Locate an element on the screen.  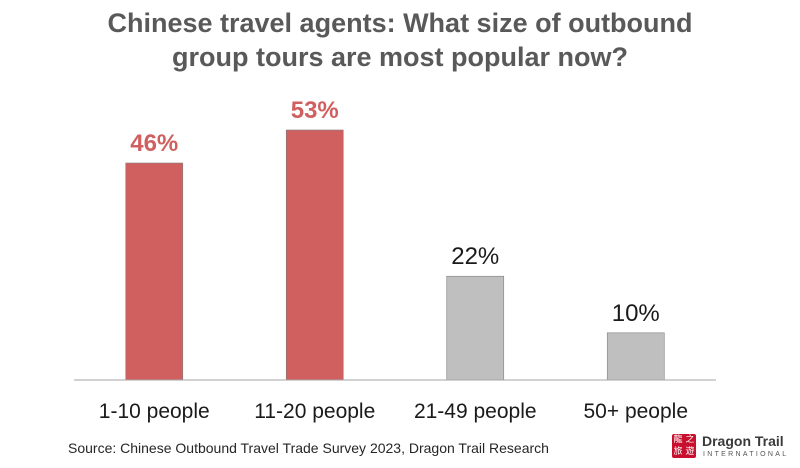
logo-subtitle: INTERNATIONAL is located at coordinates (746, 454).